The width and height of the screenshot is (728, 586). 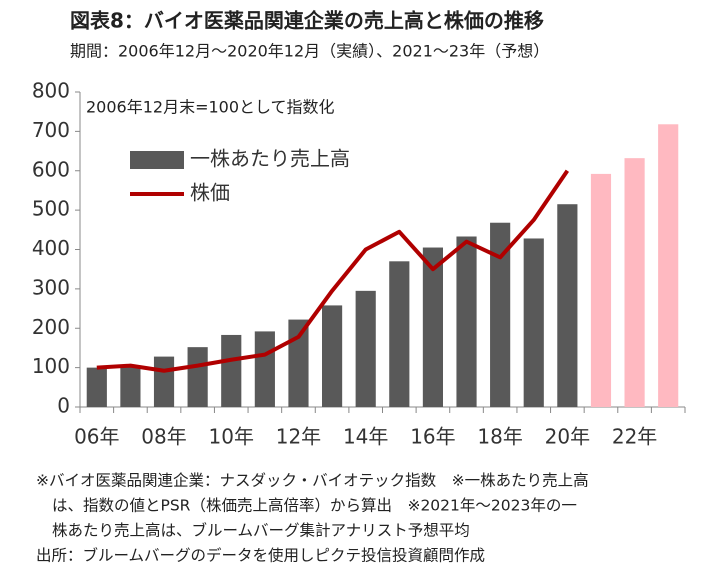 What do you see at coordinates (298, 437) in the screenshot?
I see `x-tick-label: 12年` at bounding box center [298, 437].